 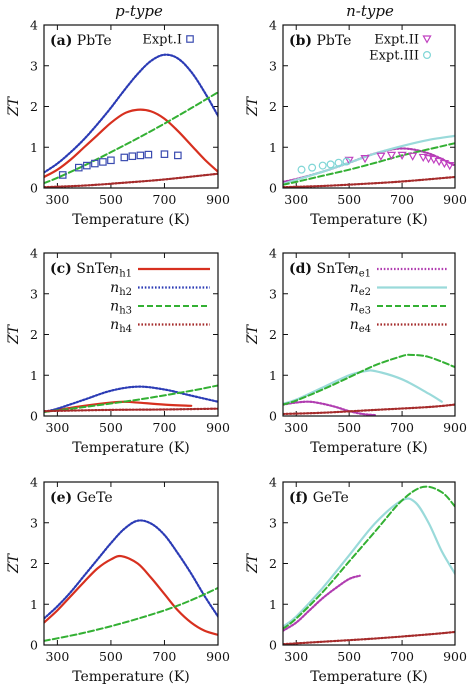 I want to click on panel-d-legend-e1-sub: e1, so click(x=365, y=274).